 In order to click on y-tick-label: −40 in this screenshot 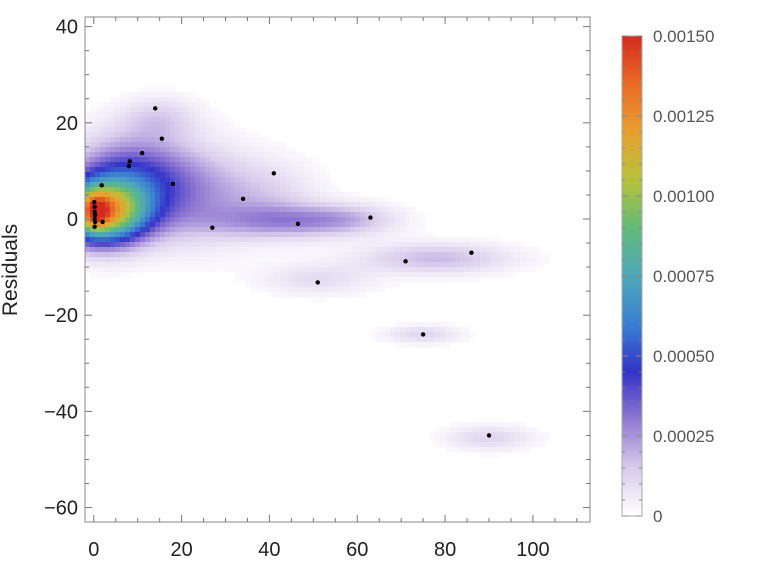, I will do `click(61, 412)`.